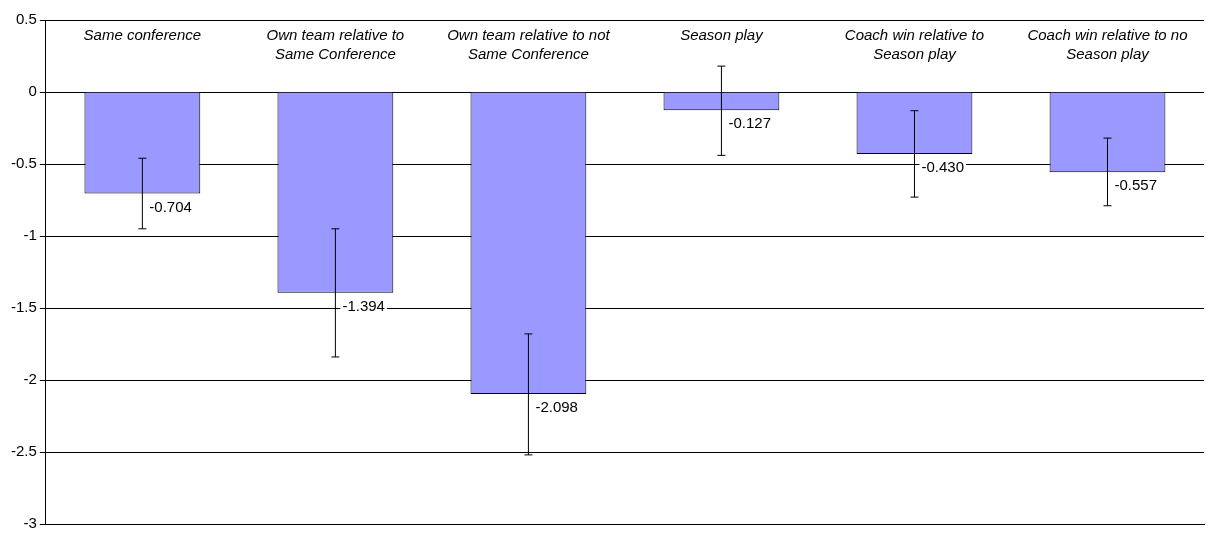  I want to click on x-tick-label: Coach win relative to Season play, so click(914, 43).